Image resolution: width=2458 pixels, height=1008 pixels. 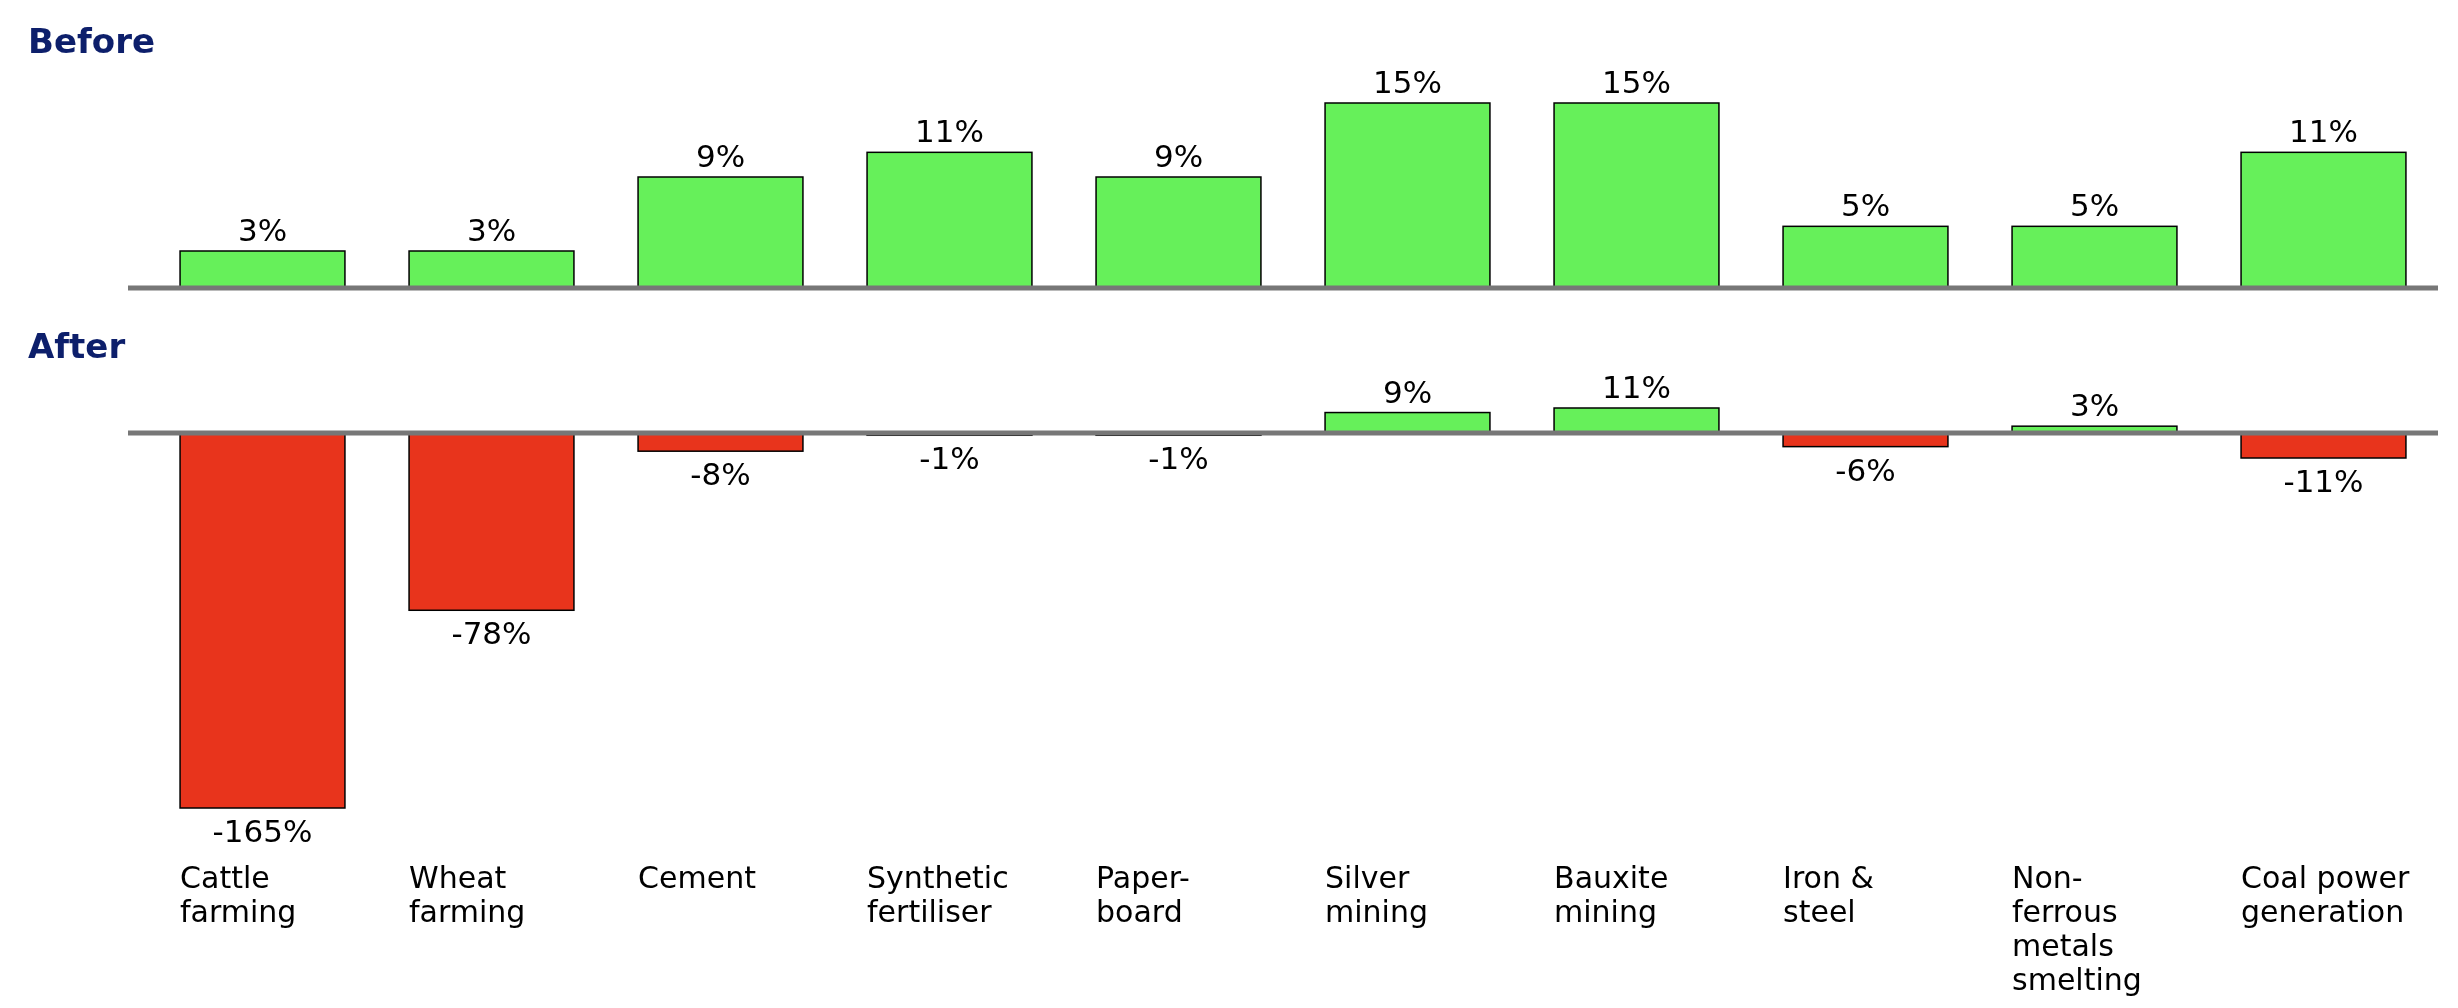 I want to click on chart-title: After, so click(x=77, y=346).